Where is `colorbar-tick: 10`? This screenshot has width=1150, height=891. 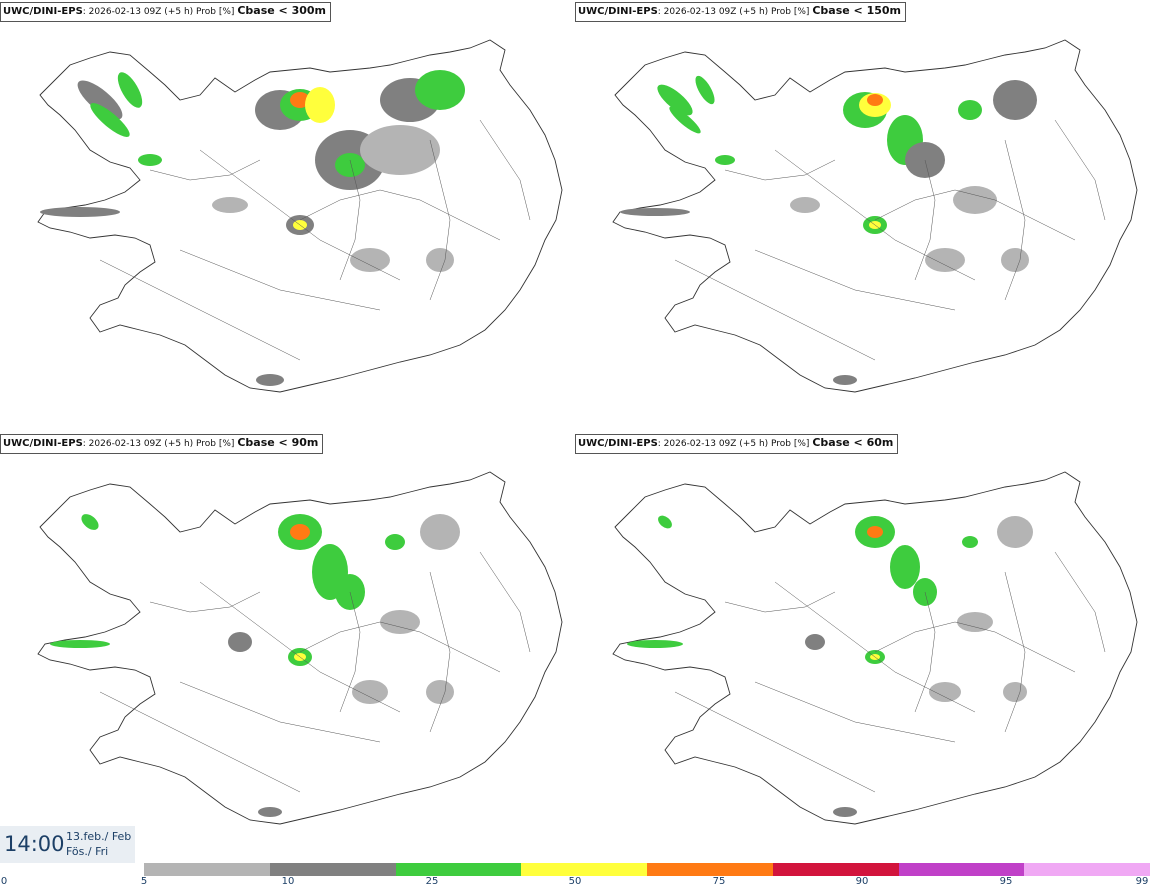 colorbar-tick: 10 is located at coordinates (288, 881).